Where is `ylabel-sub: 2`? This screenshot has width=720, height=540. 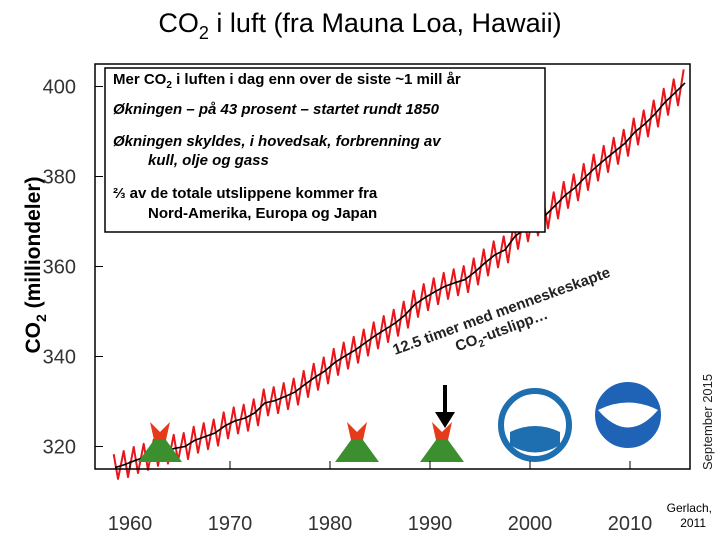
ylabel-sub: 2 is located at coordinates (41, 318).